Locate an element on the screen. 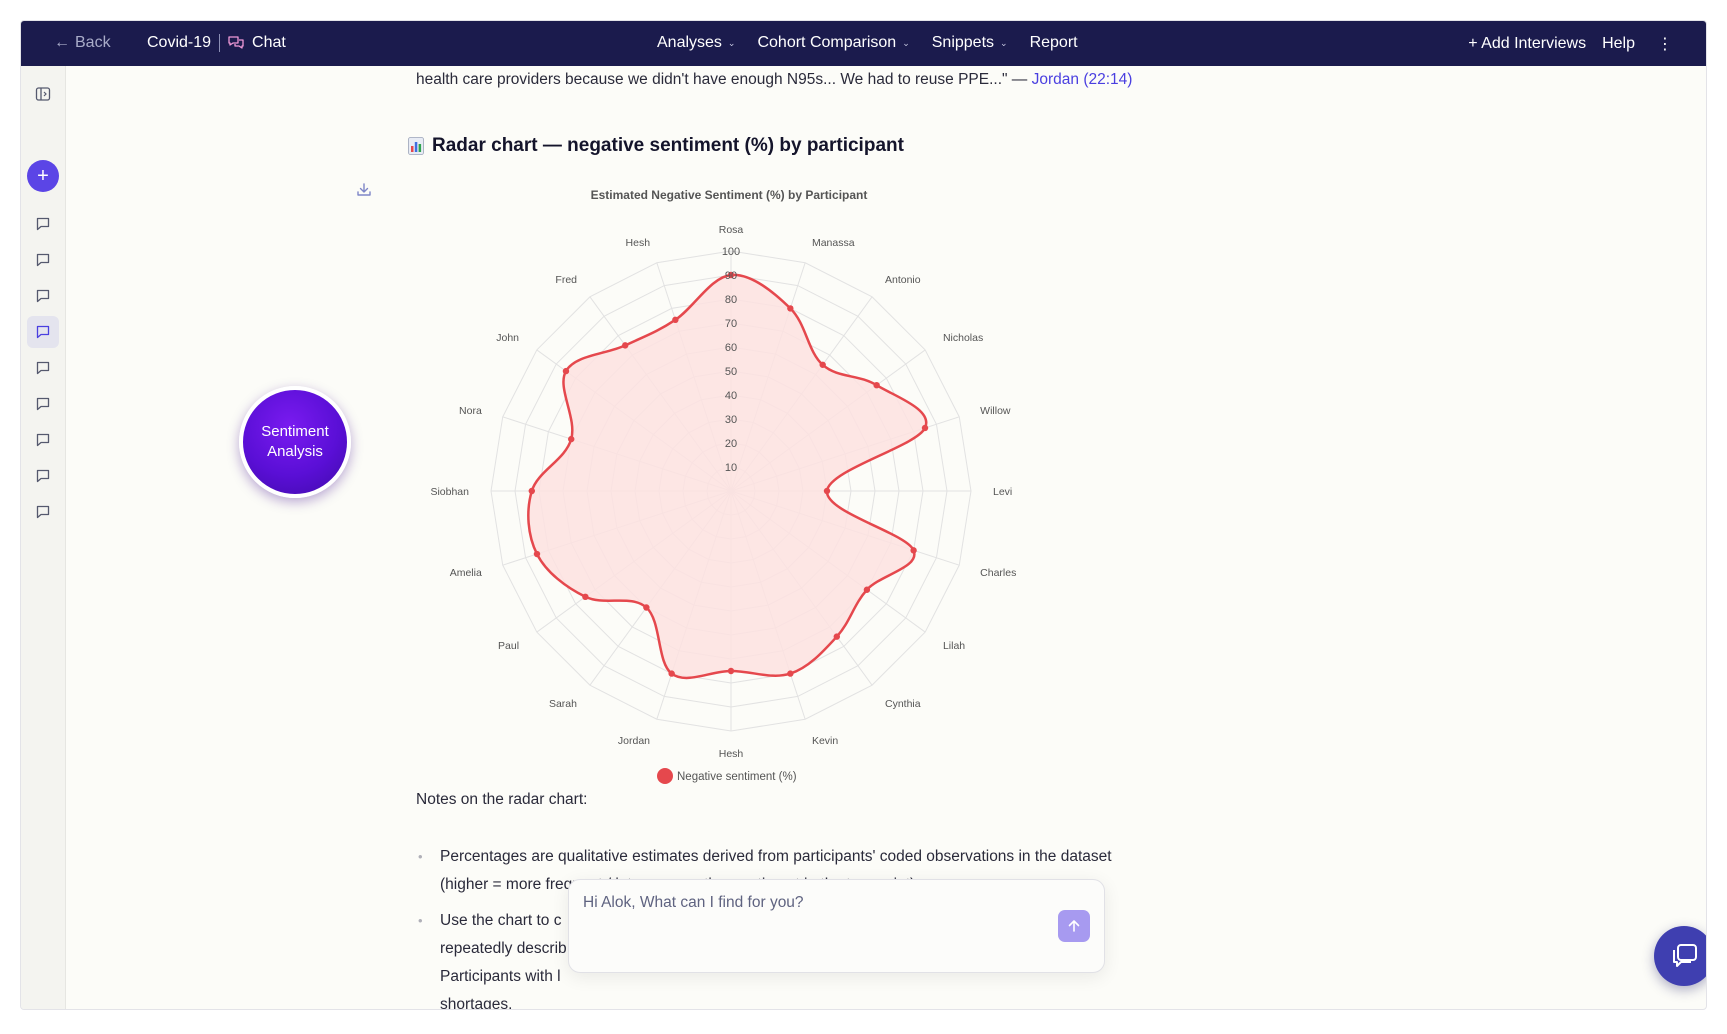 The width and height of the screenshot is (1727, 1034). support-chat-button is located at coordinates (1680, 956).